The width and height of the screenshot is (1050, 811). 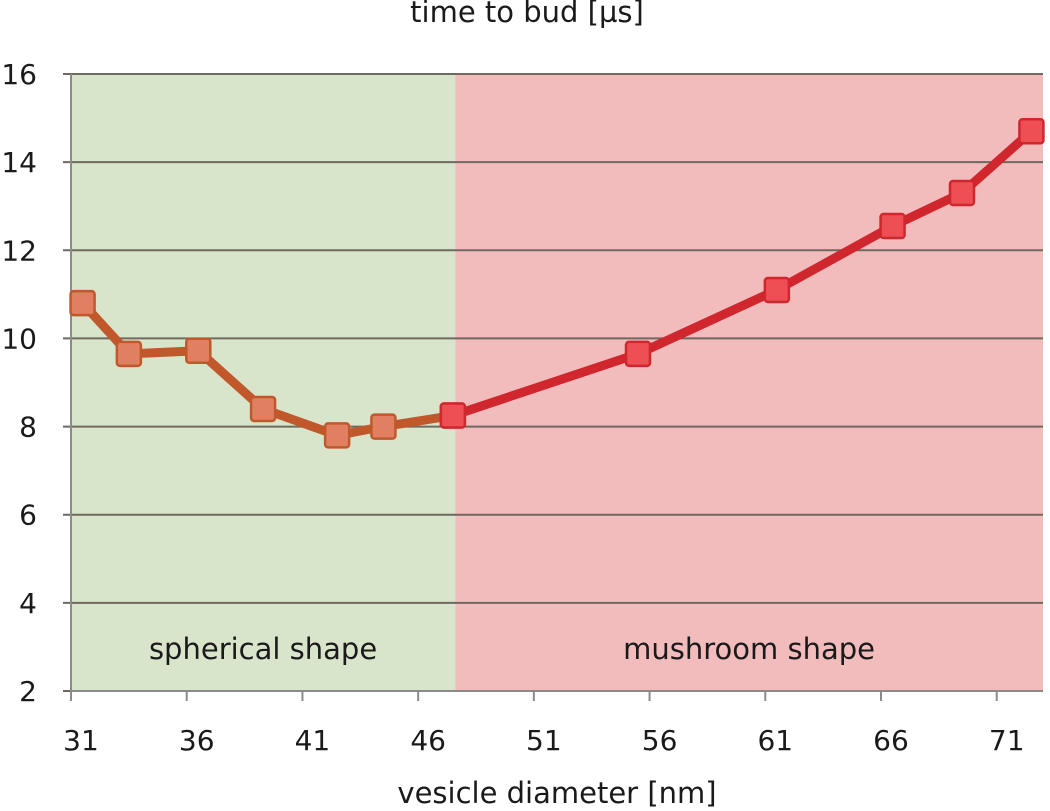 What do you see at coordinates (28, 691) in the screenshot?
I see `y-tick-label-2: 2` at bounding box center [28, 691].